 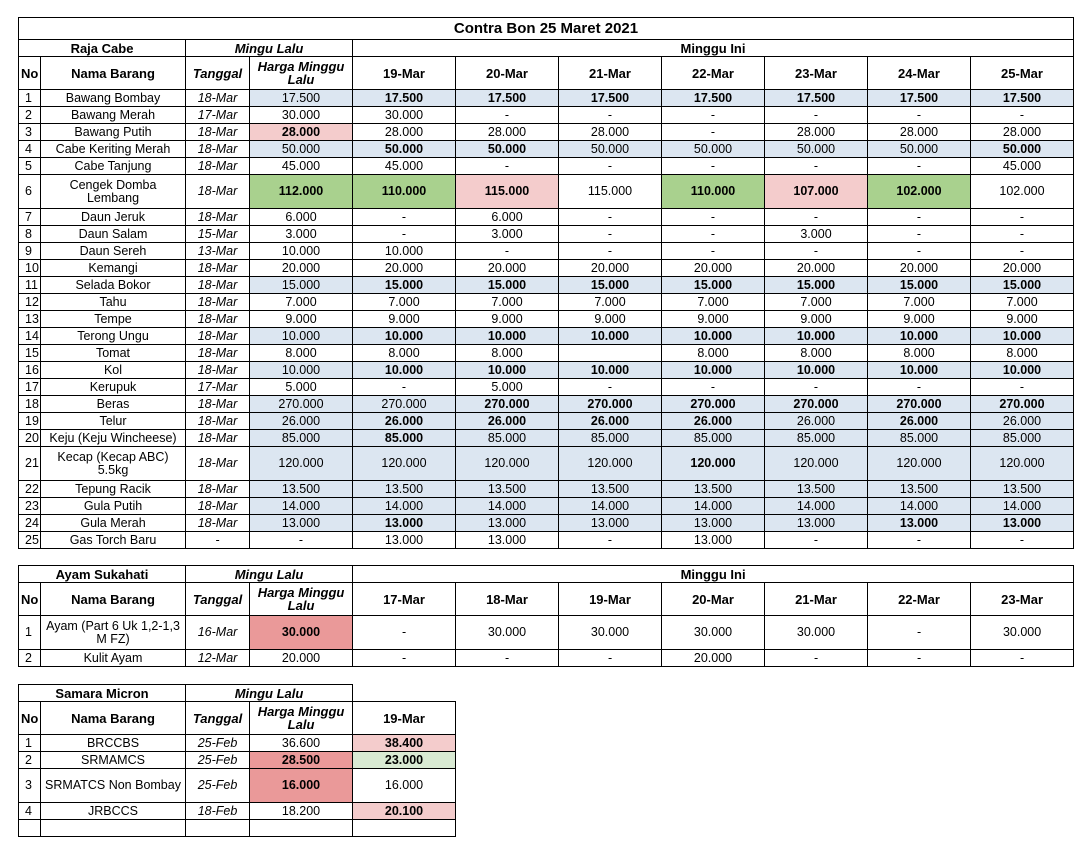 What do you see at coordinates (102, 574) in the screenshot?
I see `supplier-name: Ayam Sukahati` at bounding box center [102, 574].